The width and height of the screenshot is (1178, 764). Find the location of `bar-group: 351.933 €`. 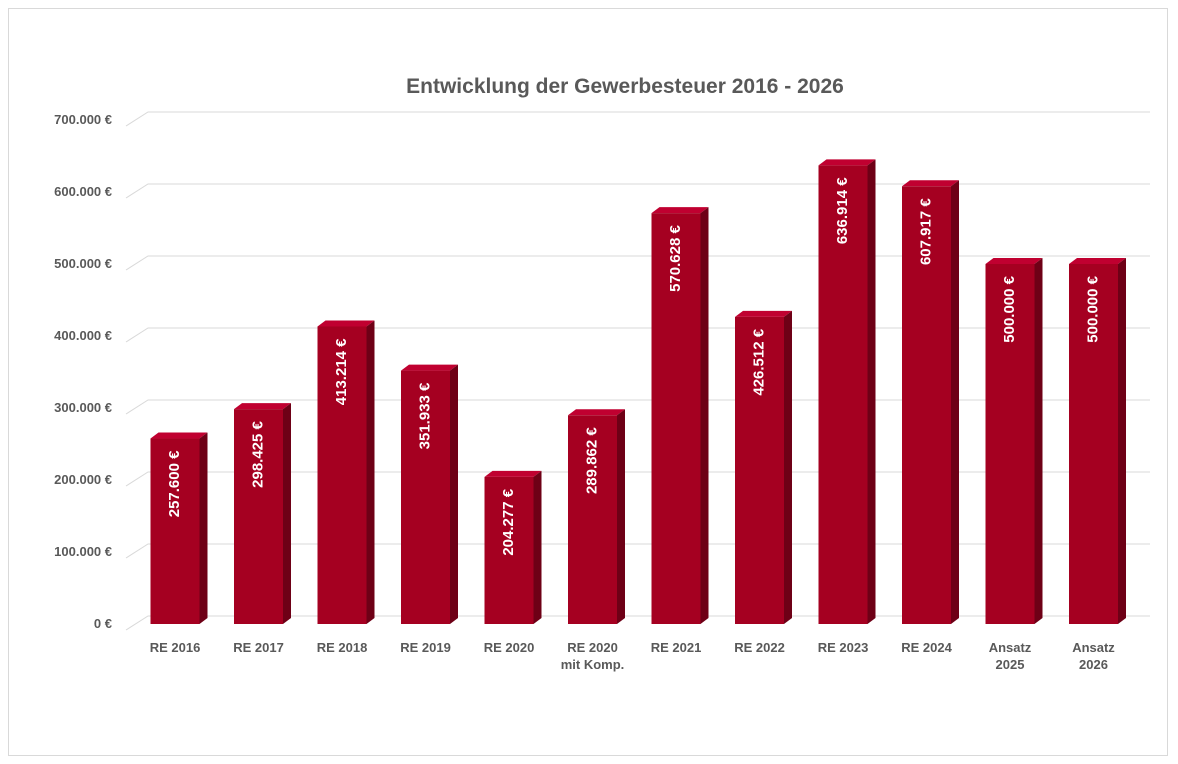

bar-group: 351.933 € is located at coordinates (429, 494).